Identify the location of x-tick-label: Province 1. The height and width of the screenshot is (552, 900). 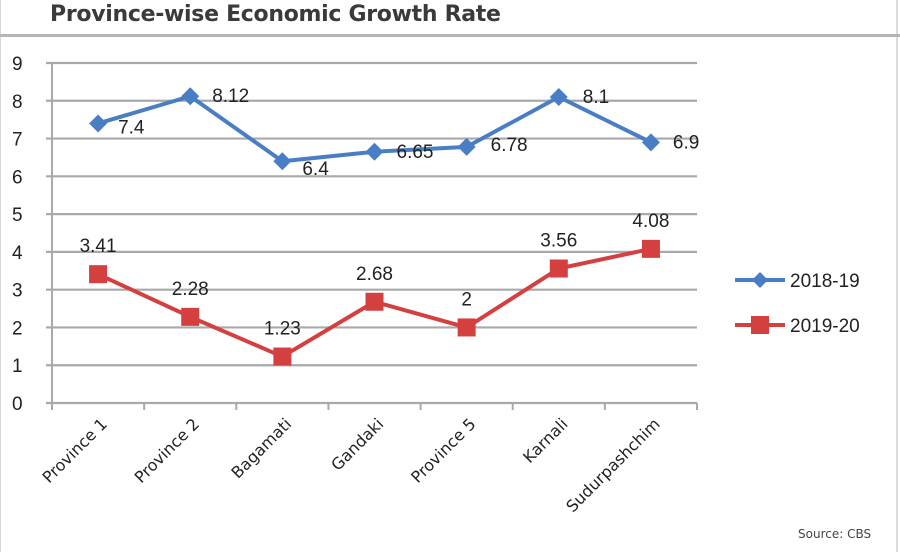
(75, 450).